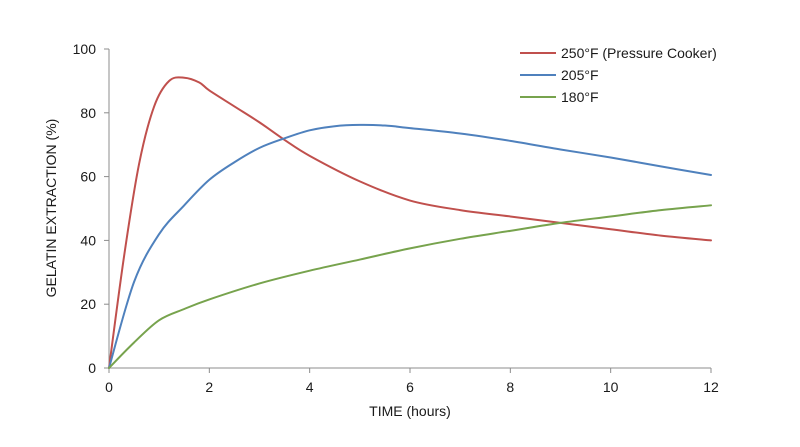 This screenshot has height=447, width=800. What do you see at coordinates (92, 368) in the screenshot?
I see `y-tick-label: 0` at bounding box center [92, 368].